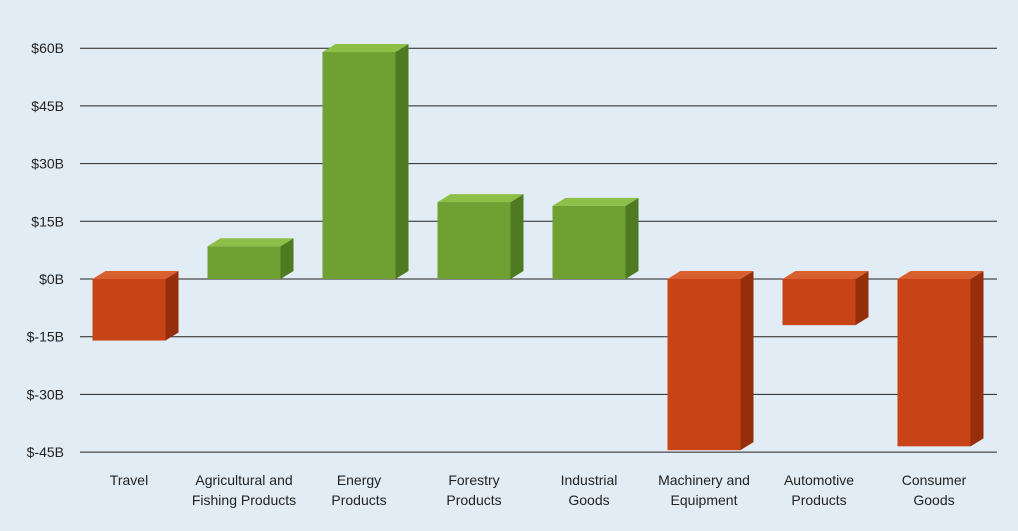 The height and width of the screenshot is (531, 1018). I want to click on x-category-label: Travel, so click(129, 480).